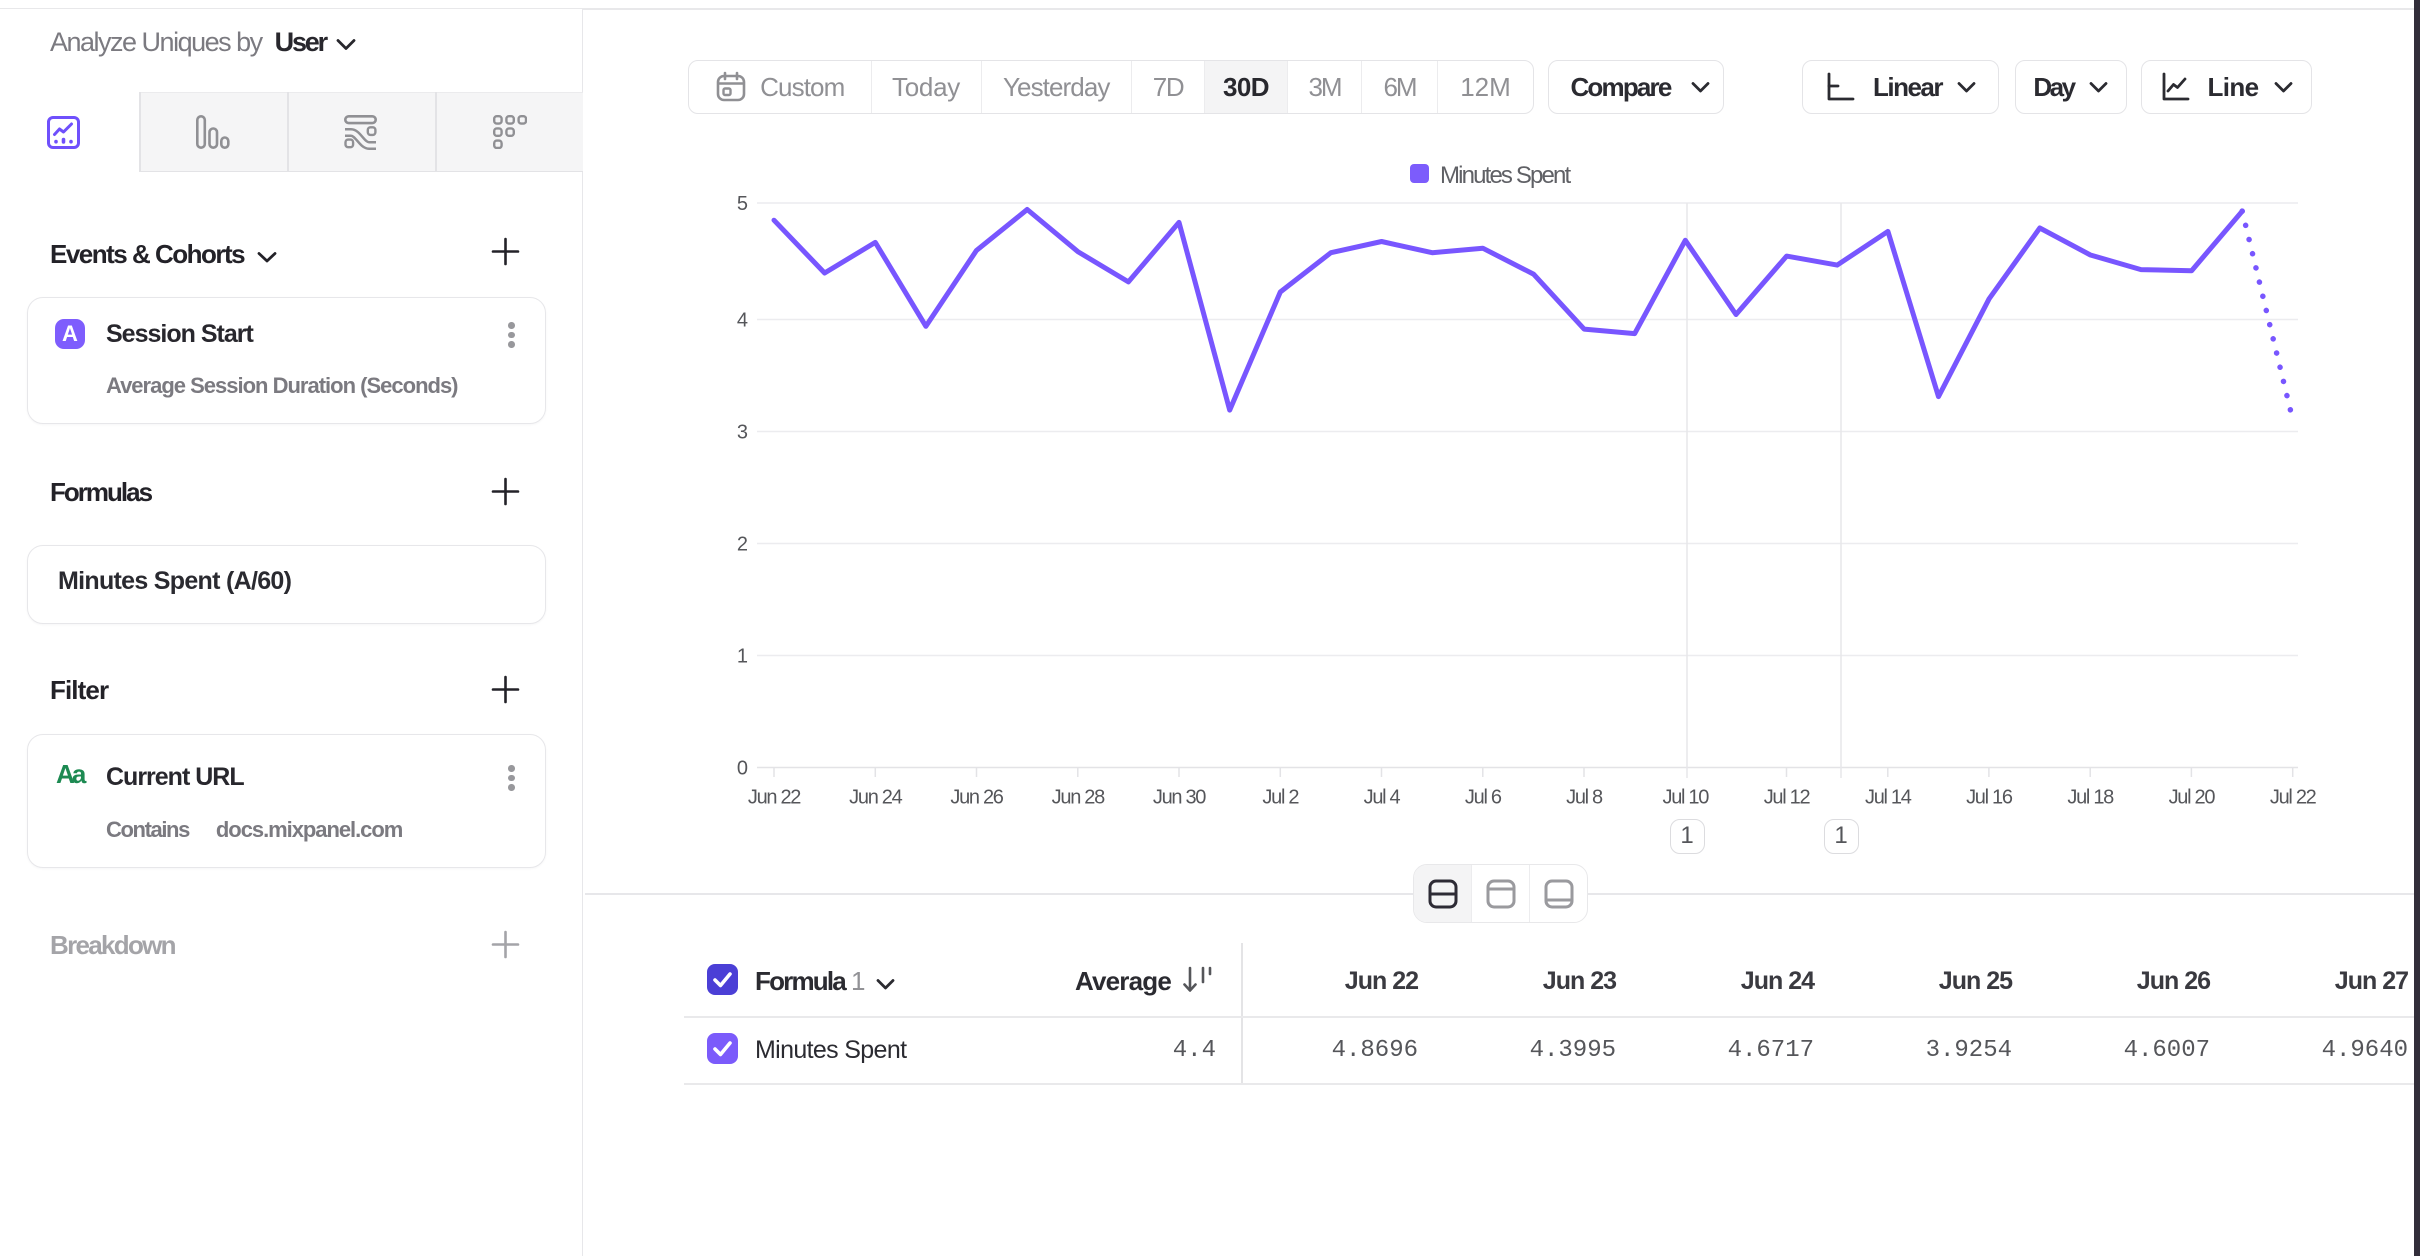 This screenshot has height=1256, width=2420. I want to click on svg-text: Jun 28, so click(1078, 798).